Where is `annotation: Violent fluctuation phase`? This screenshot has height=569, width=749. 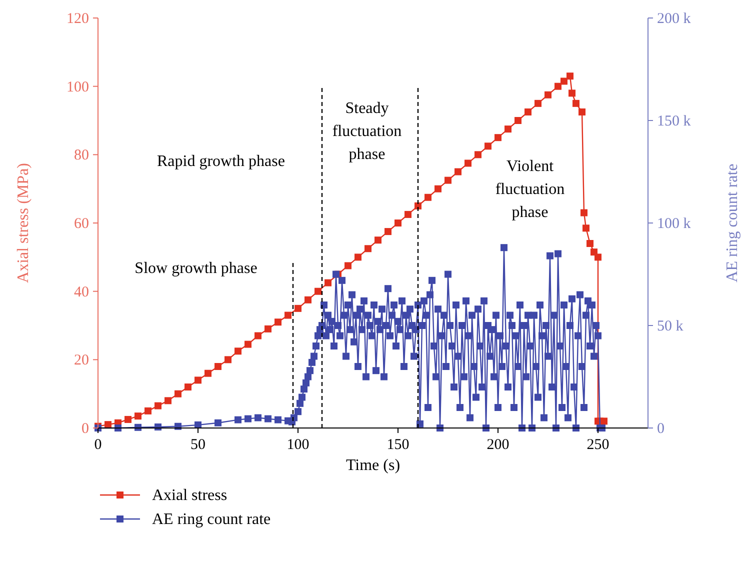 annotation: Violent fluctuation phase is located at coordinates (530, 189).